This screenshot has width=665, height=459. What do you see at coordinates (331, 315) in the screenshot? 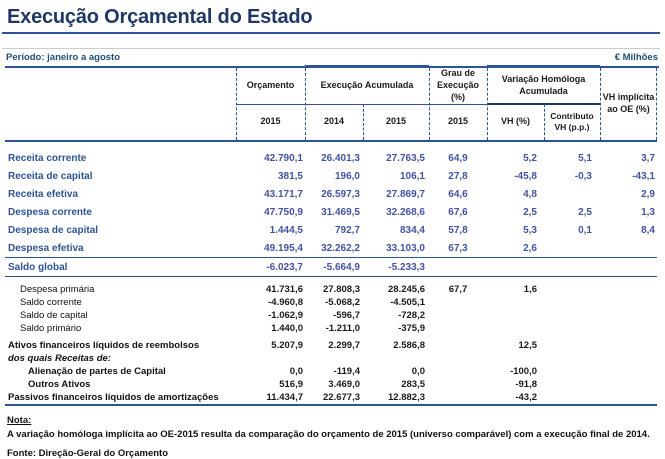
I see `table-row: Saldo de capital -1.062,9 -596,7 -728,2` at bounding box center [331, 315].